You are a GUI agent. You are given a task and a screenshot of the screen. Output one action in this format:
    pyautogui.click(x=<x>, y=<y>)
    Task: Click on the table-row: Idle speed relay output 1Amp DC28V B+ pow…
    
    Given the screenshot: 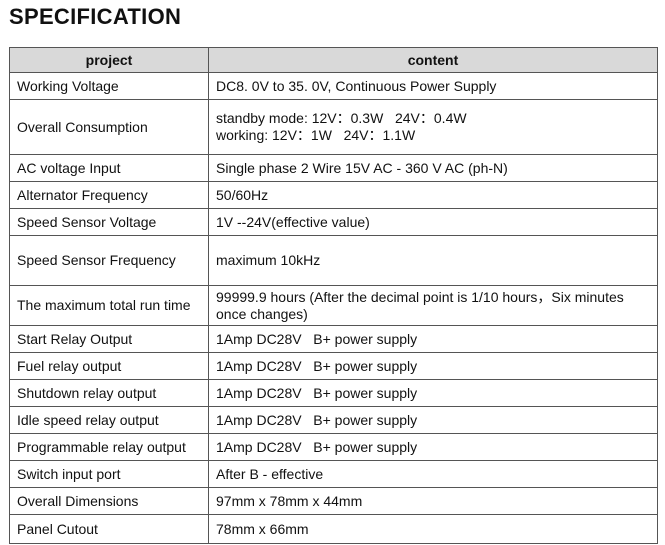 What is the action you would take?
    pyautogui.click(x=333, y=420)
    